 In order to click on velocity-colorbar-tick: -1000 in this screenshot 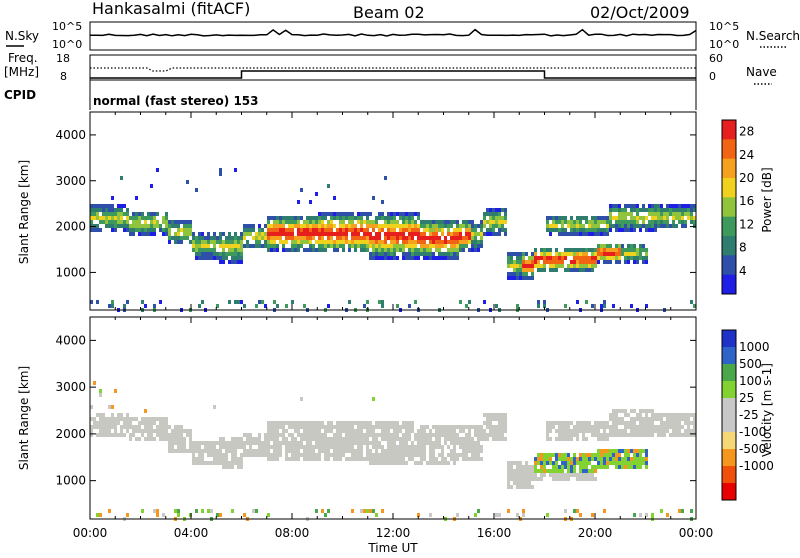, I will do `click(756, 466)`.